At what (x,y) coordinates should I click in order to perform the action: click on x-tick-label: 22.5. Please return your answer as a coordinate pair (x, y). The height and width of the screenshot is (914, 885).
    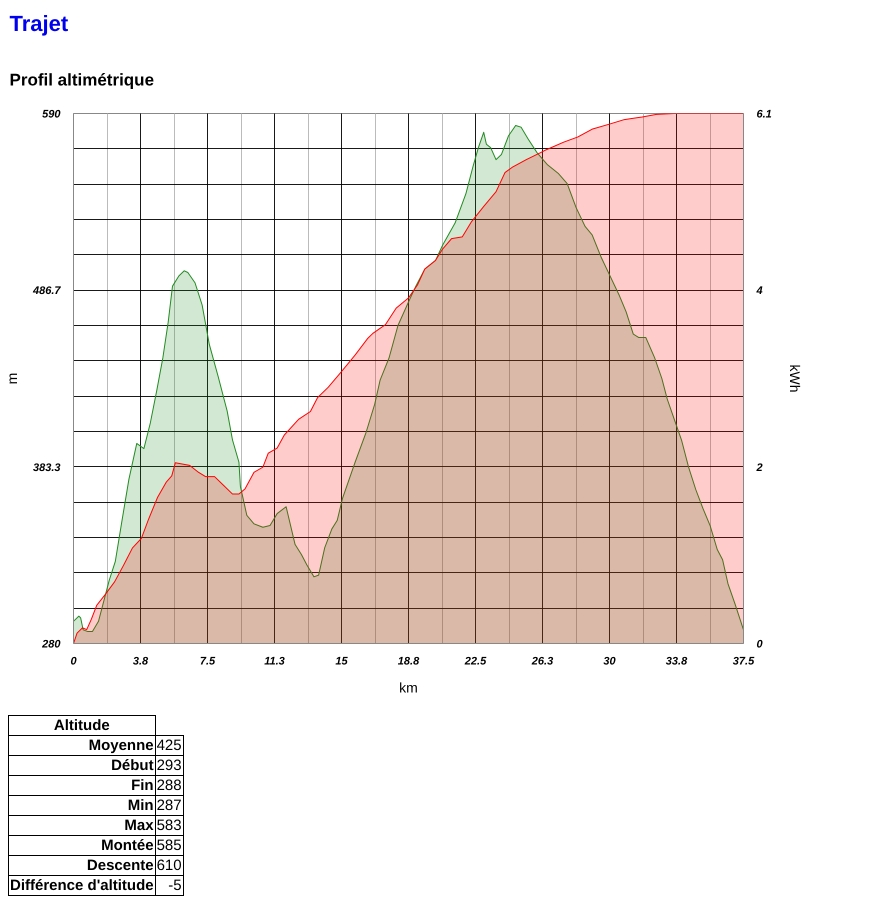
    Looking at the image, I should click on (476, 662).